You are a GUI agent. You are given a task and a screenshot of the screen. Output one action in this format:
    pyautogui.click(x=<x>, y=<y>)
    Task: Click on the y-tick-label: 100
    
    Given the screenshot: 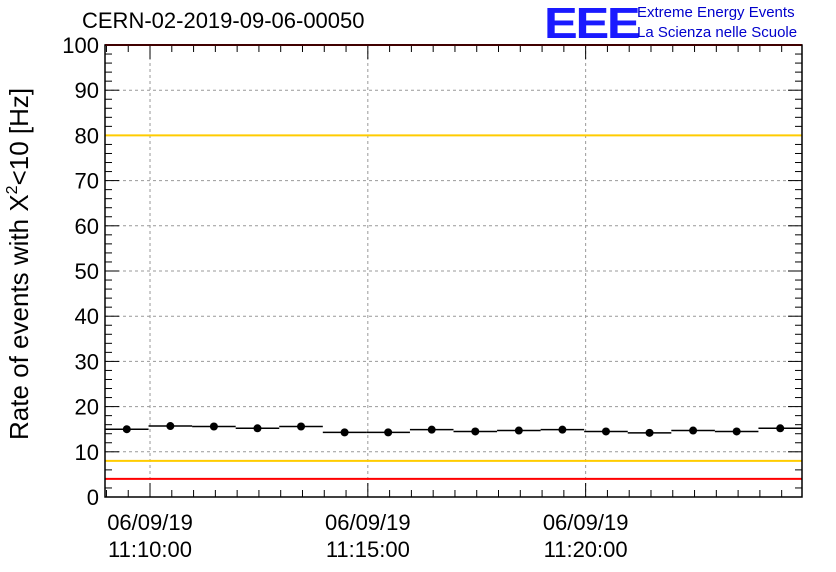 What is the action you would take?
    pyautogui.click(x=80, y=45)
    